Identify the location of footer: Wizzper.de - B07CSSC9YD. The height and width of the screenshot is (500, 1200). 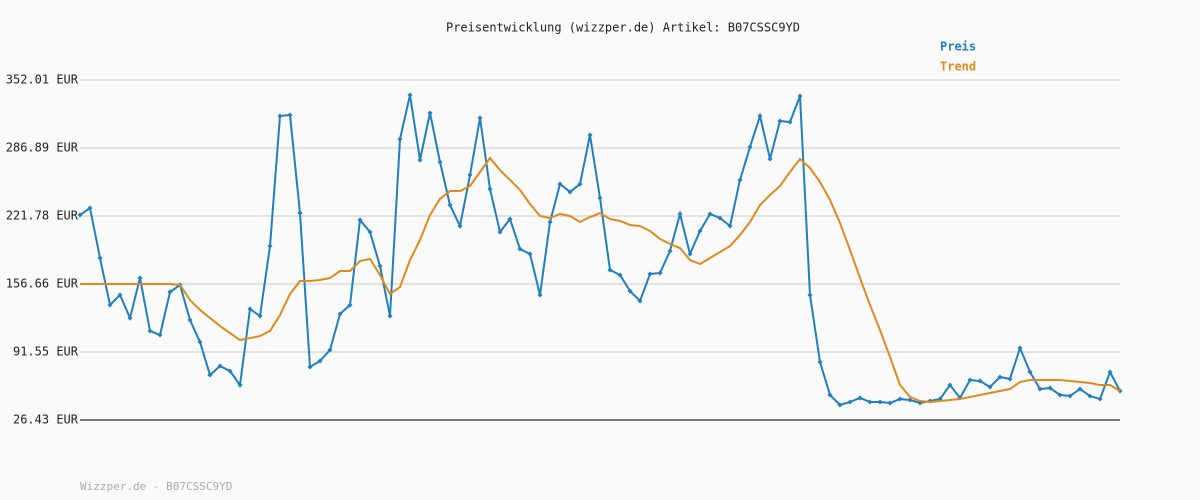
(156, 486).